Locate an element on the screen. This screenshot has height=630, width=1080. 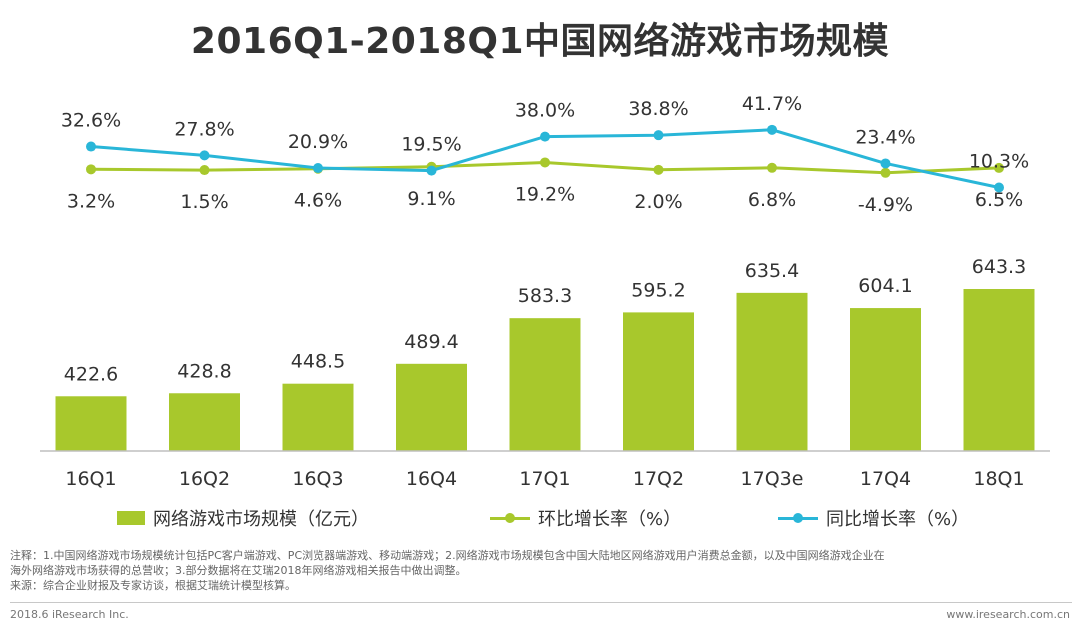
yoy-point-17Q3e is located at coordinates (772, 129).